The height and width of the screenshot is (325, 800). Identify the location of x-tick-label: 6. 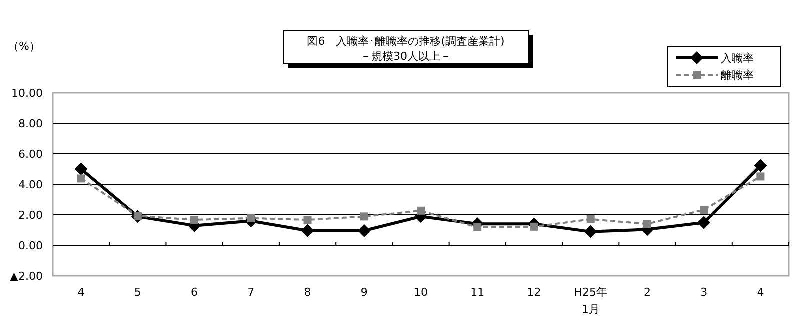
(194, 292).